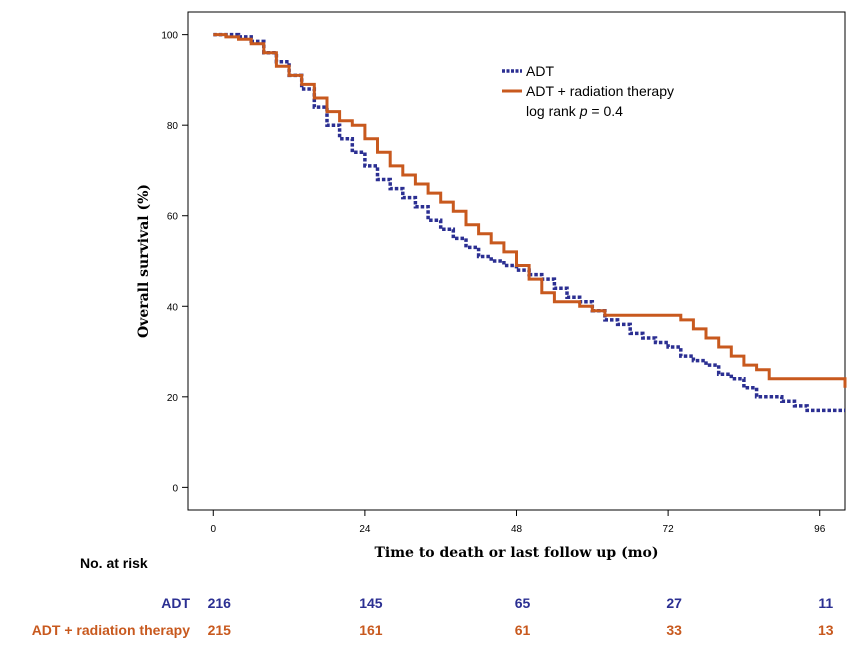 The image size is (864, 656). I want to click on y-axis: 0 20 40 60 80 100, so click(174, 262).